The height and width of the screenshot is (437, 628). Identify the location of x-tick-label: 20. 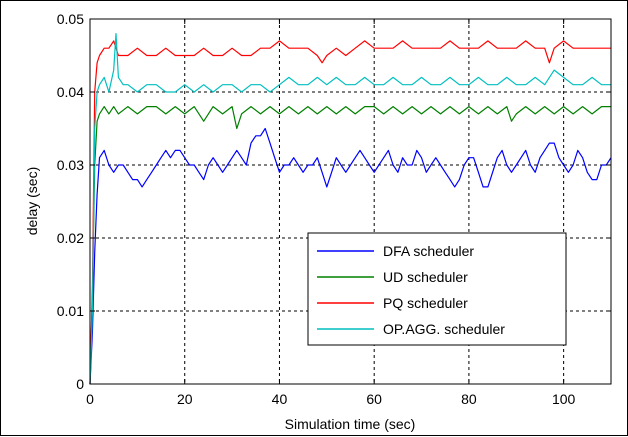
(185, 399).